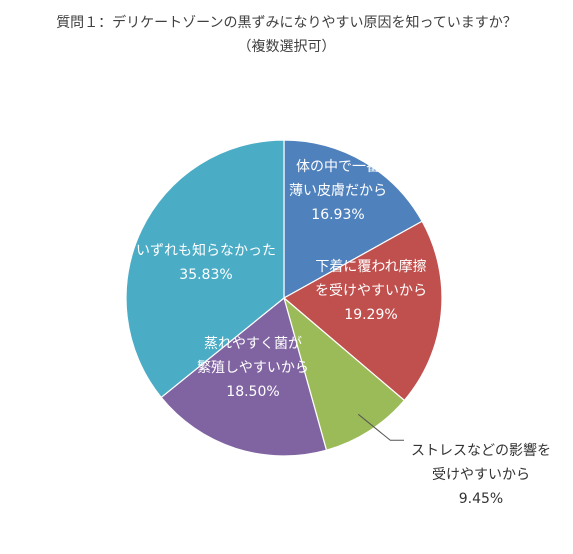 Image resolution: width=573 pixels, height=554 pixels. I want to click on chart-title: 質問１：デリケートゾーンの黒ずみになりやすい原因を知っていますか？, so click(286, 23).